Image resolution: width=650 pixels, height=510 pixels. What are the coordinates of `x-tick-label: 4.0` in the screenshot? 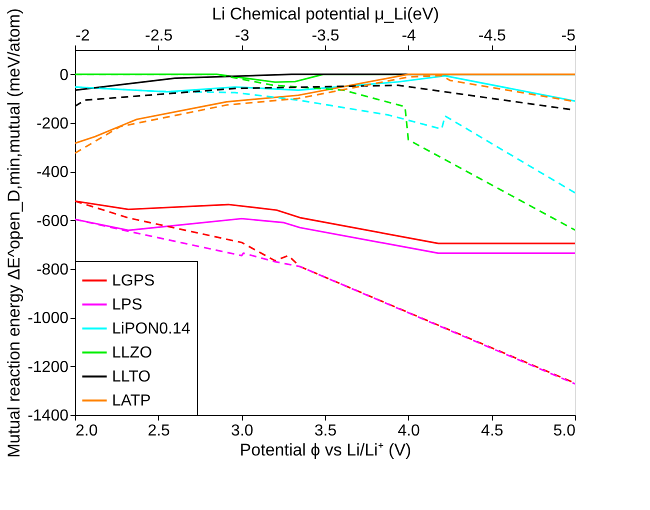 It's located at (409, 431).